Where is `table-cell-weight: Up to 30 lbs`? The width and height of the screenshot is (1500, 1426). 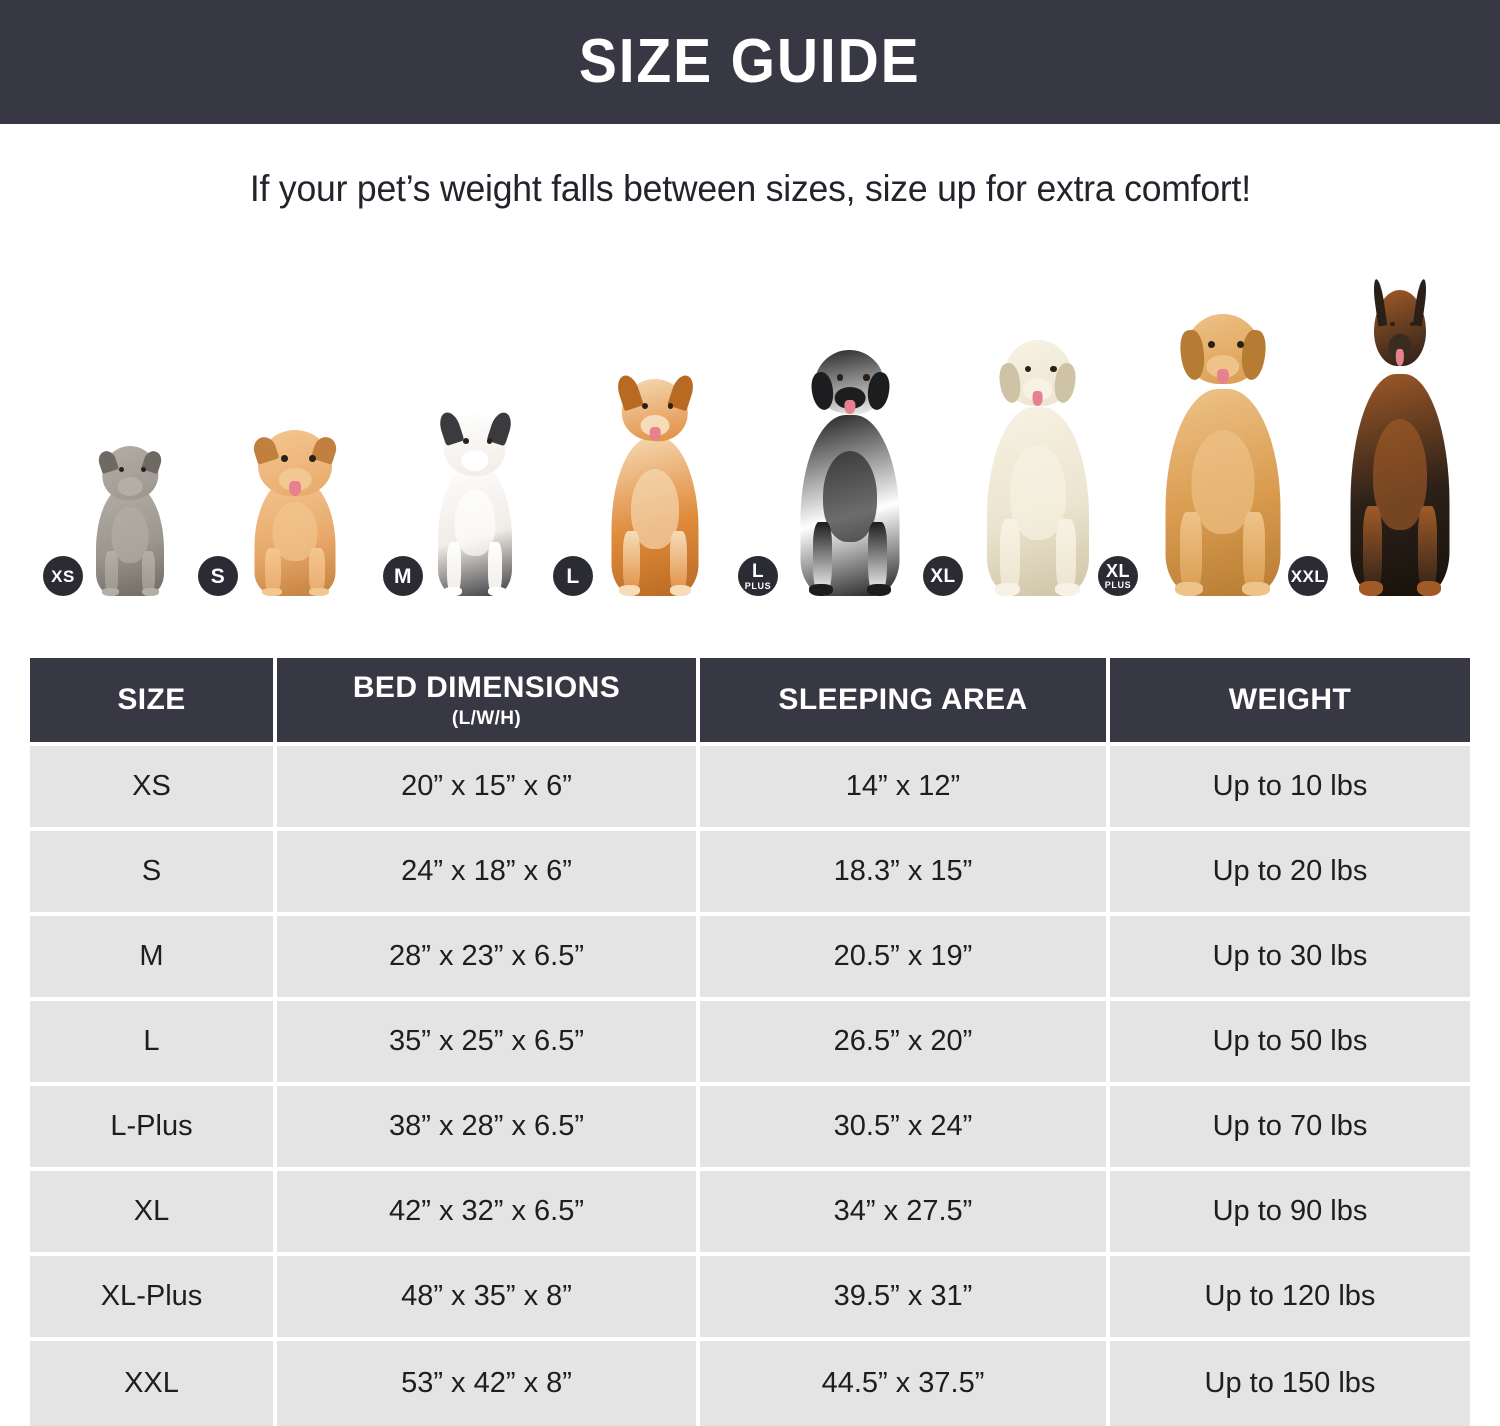
table-cell-weight: Up to 30 lbs is located at coordinates (1290, 958).